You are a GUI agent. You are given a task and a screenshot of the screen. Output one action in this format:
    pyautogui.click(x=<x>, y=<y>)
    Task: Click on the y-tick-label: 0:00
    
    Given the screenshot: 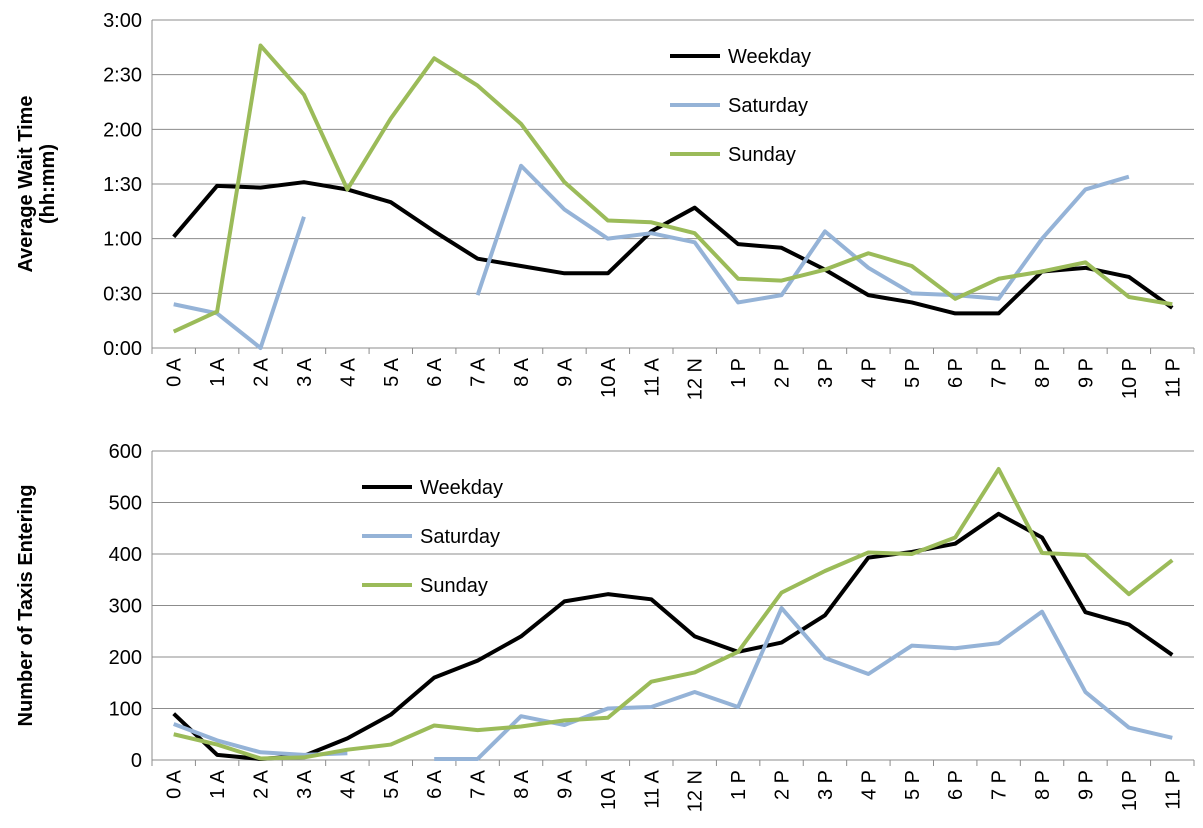 What is the action you would take?
    pyautogui.click(x=122, y=349)
    